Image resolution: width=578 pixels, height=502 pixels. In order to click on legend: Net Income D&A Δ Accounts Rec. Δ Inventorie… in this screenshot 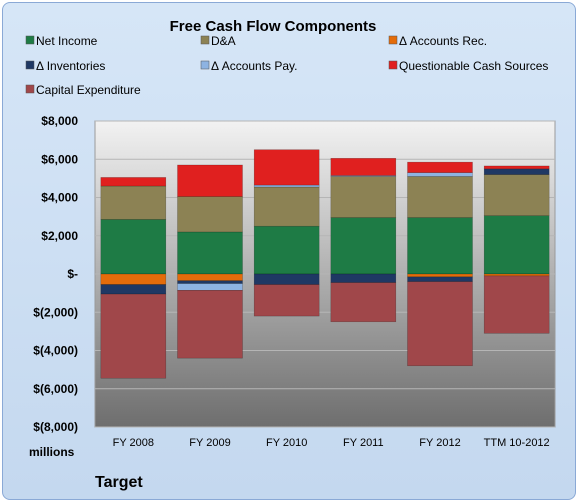, I will do `click(286, 65)`.